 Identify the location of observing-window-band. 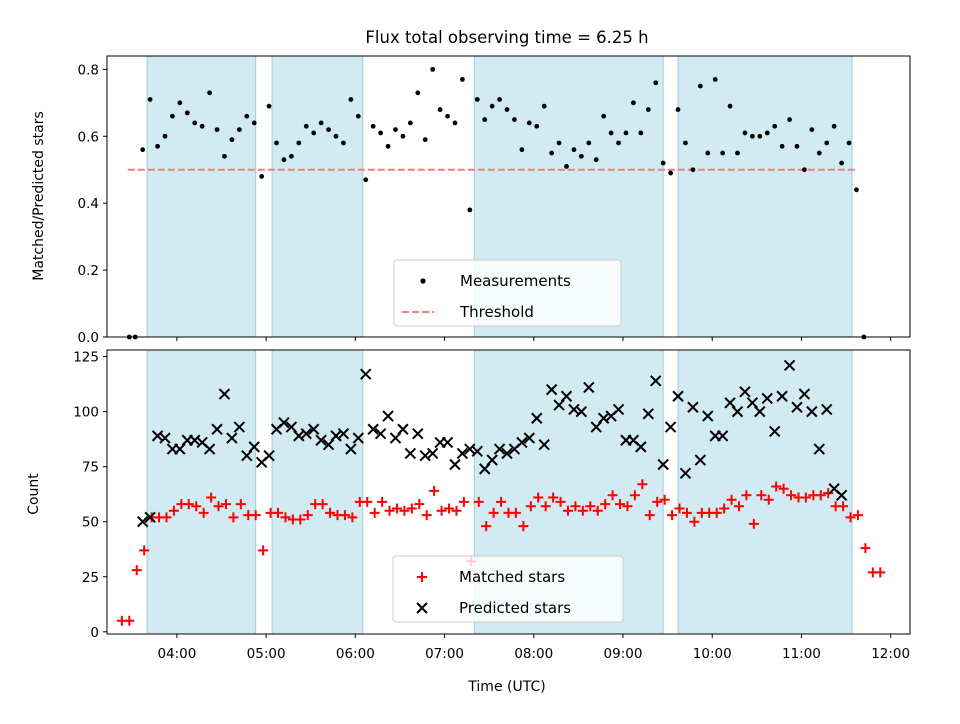
(317, 492).